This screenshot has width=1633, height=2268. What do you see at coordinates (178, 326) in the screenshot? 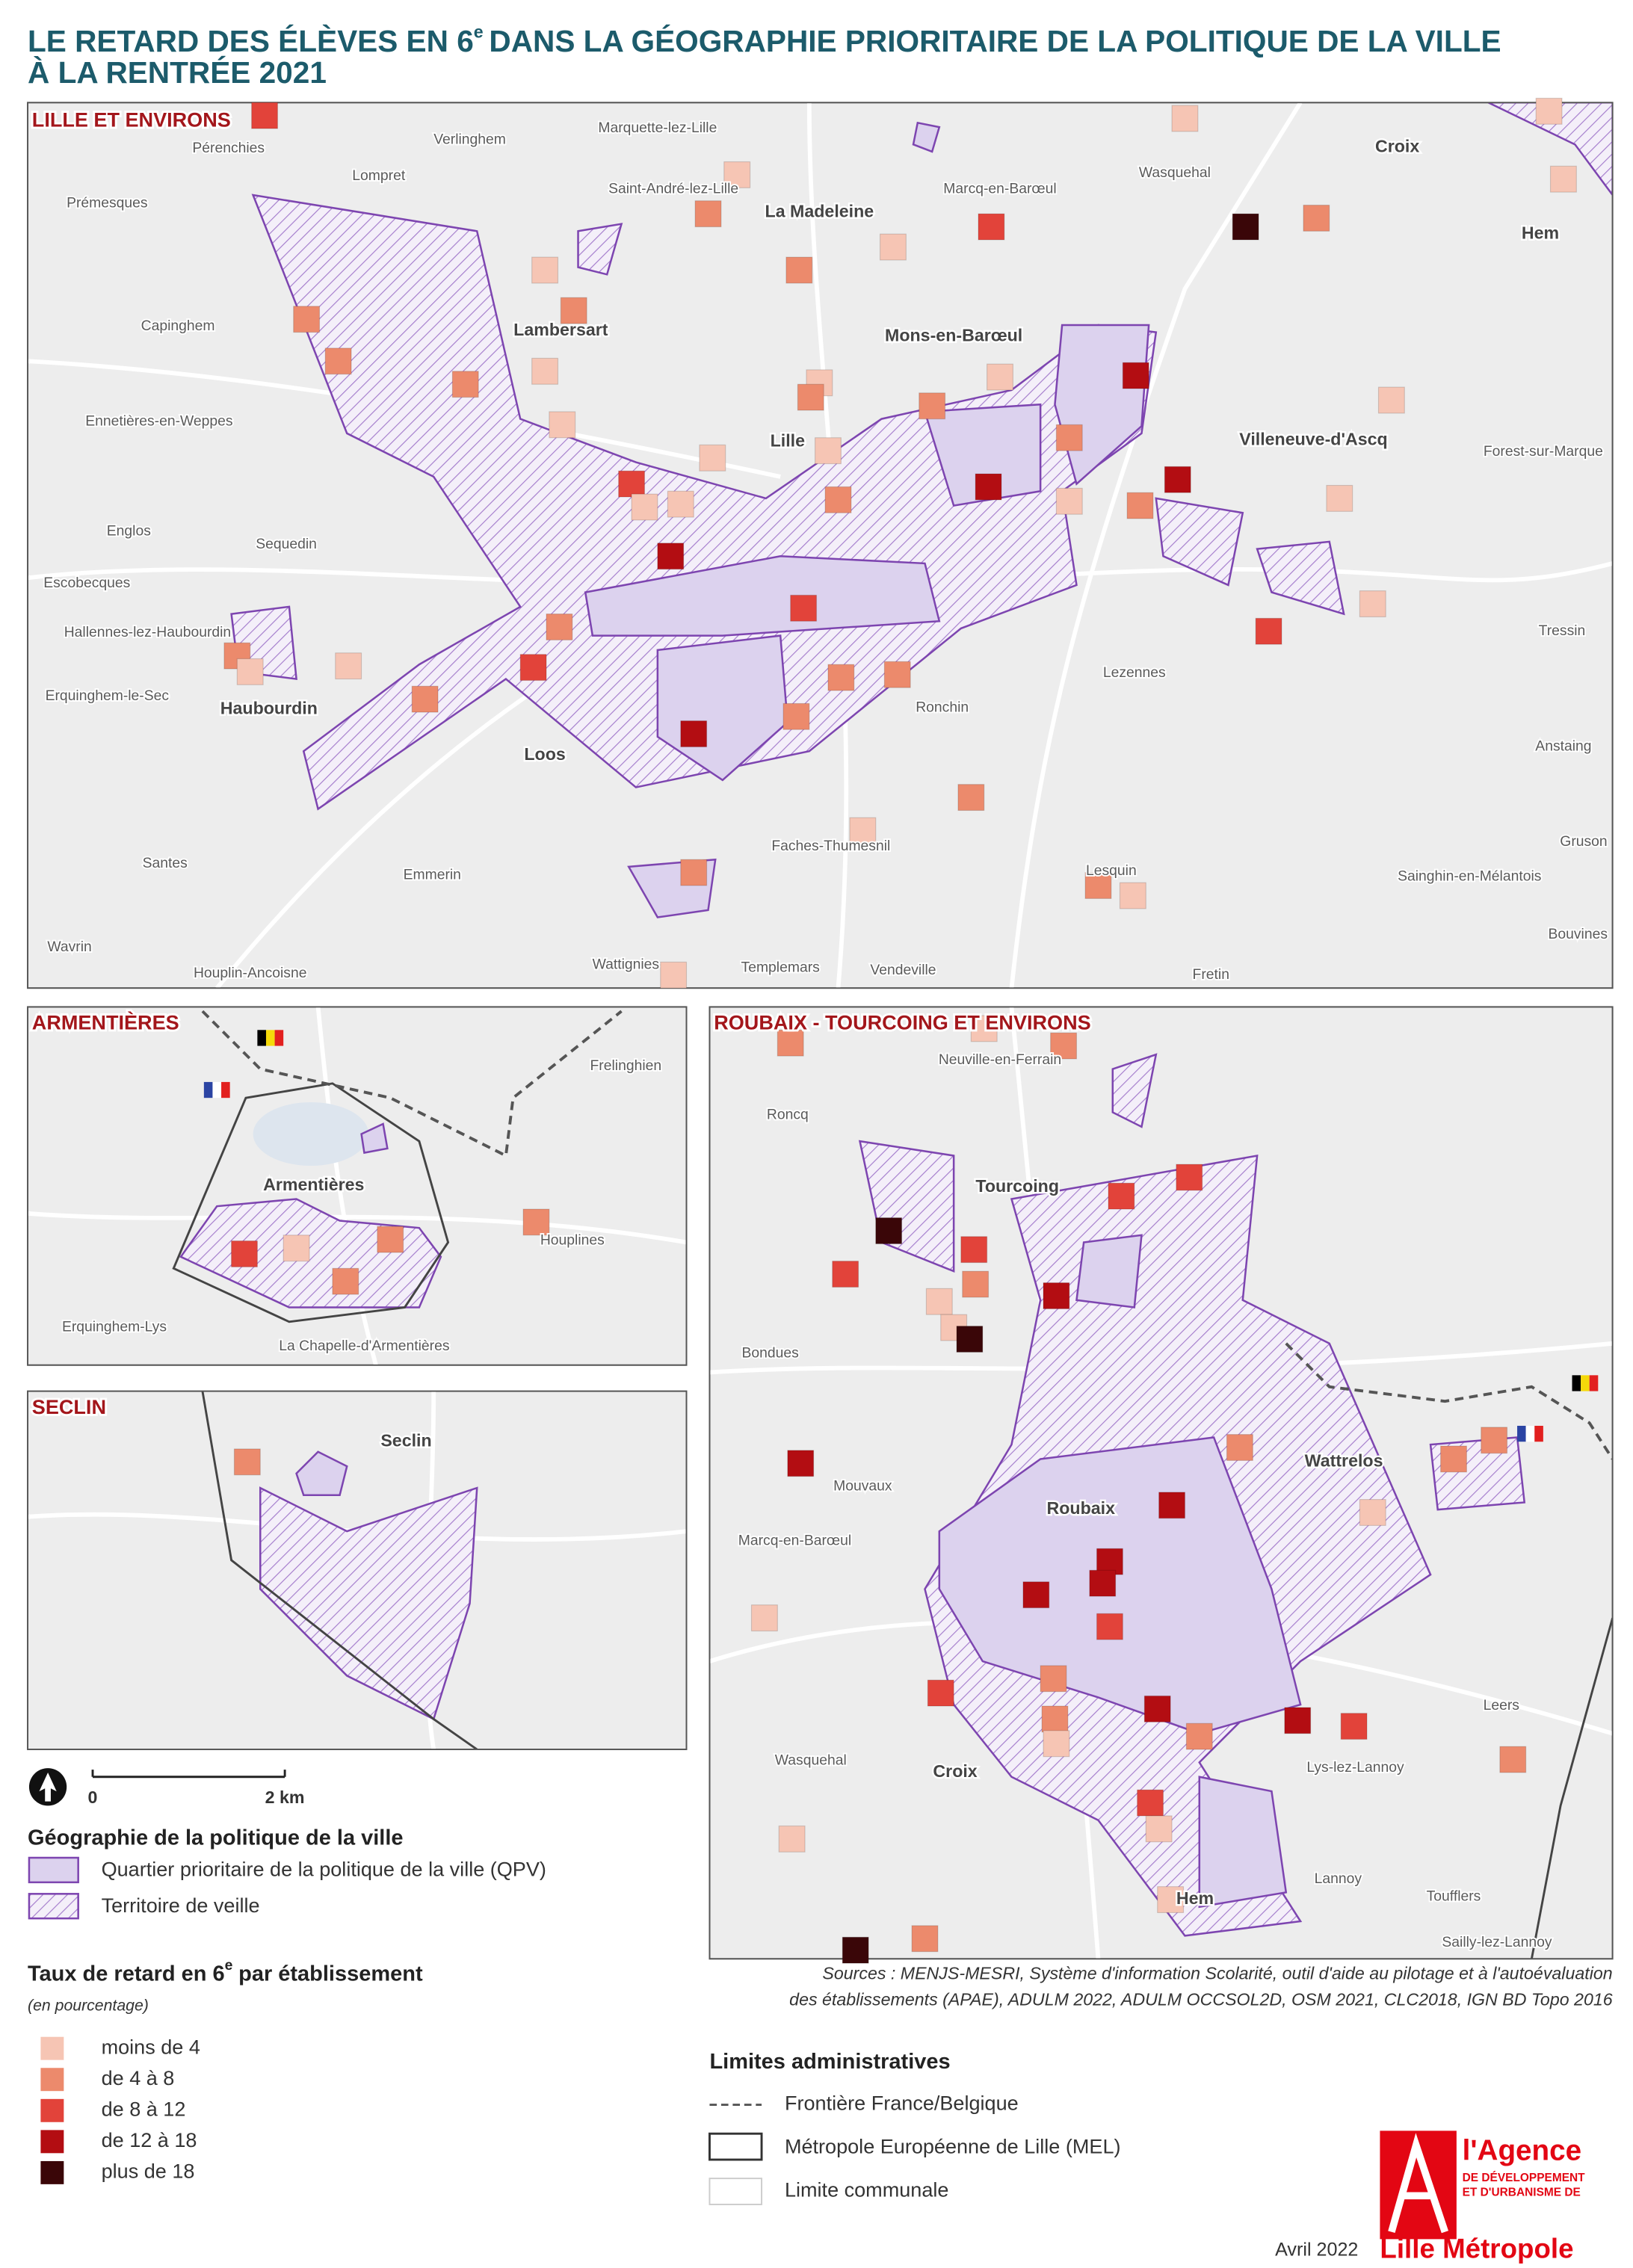
I see `place-label: Capinghem` at bounding box center [178, 326].